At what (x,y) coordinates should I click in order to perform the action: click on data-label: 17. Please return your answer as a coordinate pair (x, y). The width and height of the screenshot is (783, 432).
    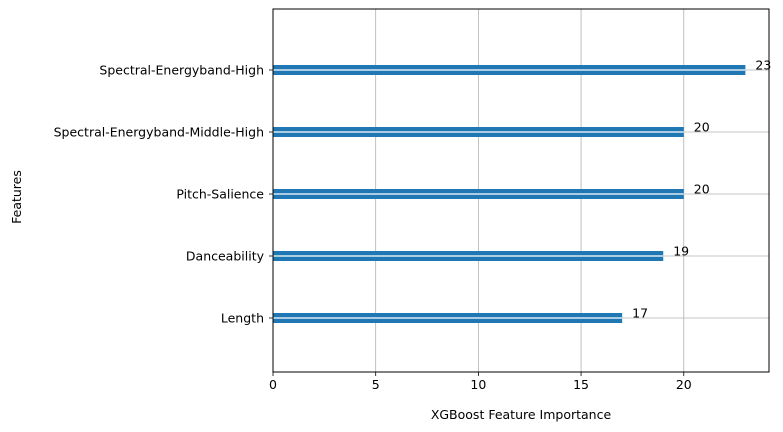
    Looking at the image, I should click on (640, 313).